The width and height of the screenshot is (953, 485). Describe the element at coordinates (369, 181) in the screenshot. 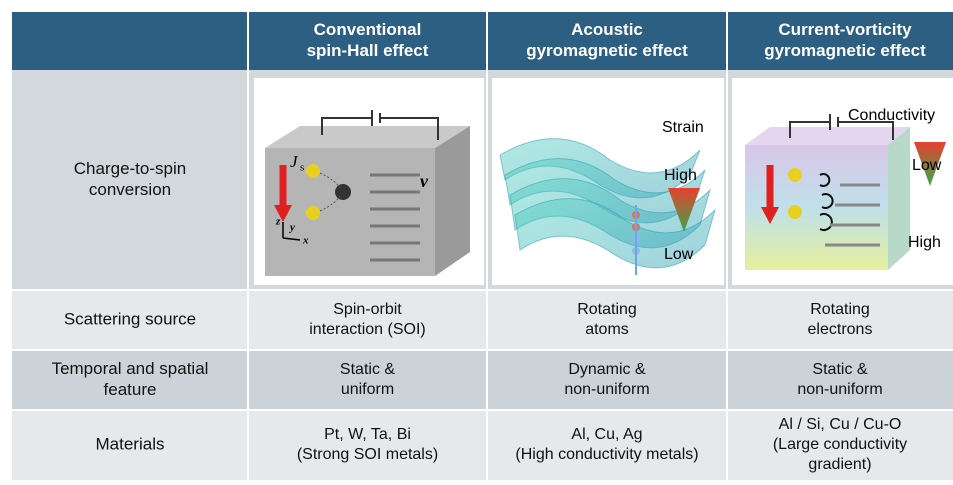

I see `illustration-spin-hall: J s v z y x` at that location.